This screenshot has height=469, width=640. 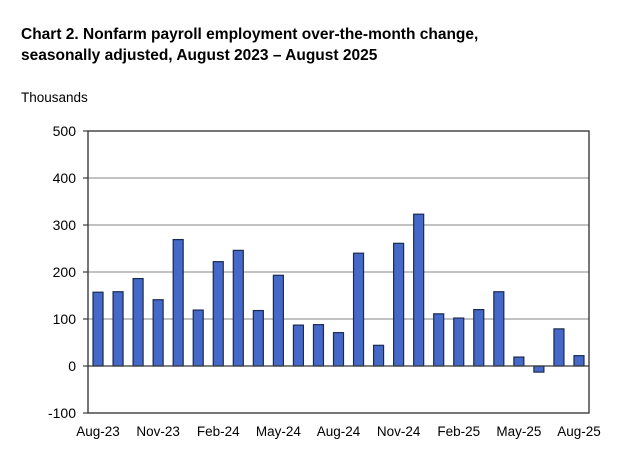 What do you see at coordinates (72, 366) in the screenshot?
I see `y-axis-tick-label-0: 0` at bounding box center [72, 366].